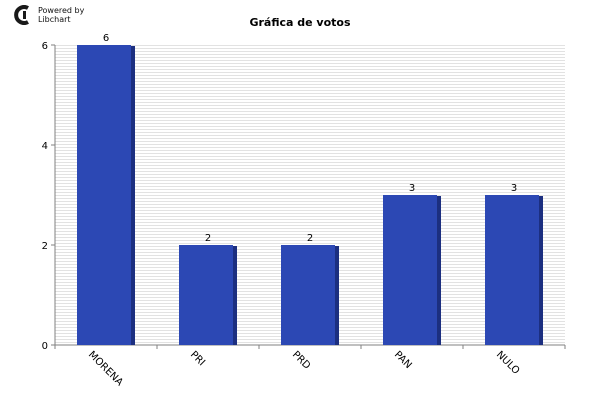 The width and height of the screenshot is (600, 400). Describe the element at coordinates (508, 363) in the screenshot. I see `x-tick-label: NULO` at that location.